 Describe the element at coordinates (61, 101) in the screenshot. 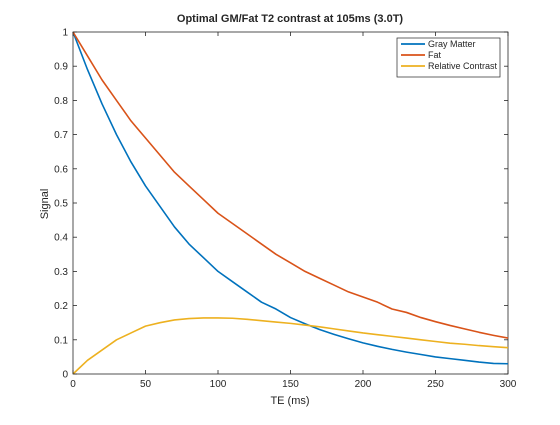

I see `y-tick-label: 0.8` at that location.